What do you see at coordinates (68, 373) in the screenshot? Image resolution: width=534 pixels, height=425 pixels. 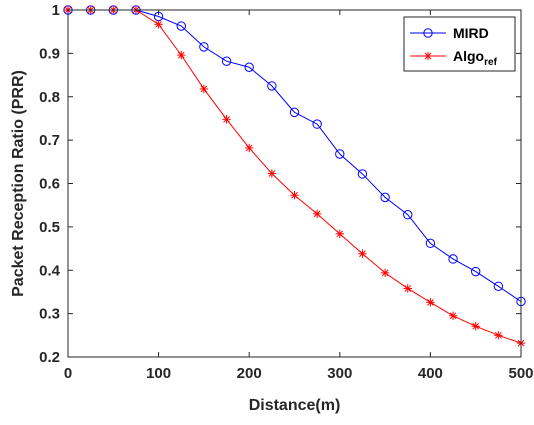 I see `x-tick-label-0: 0` at bounding box center [68, 373].